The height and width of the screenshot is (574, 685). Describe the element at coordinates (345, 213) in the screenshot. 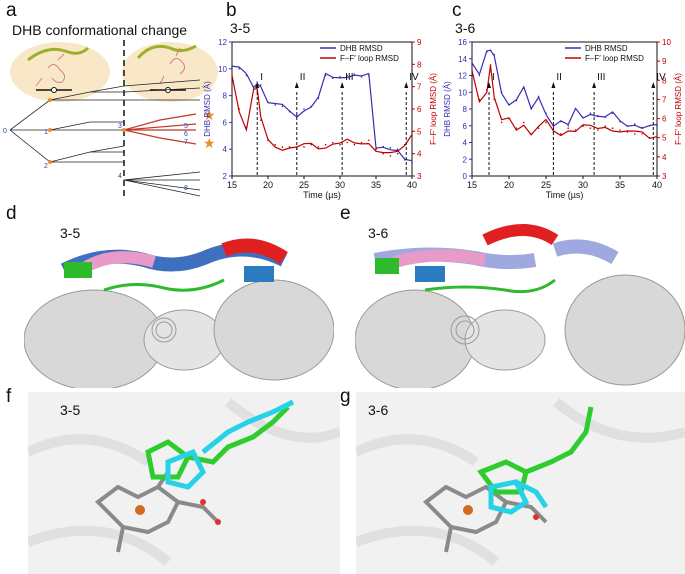

I see `panel-label-e: e` at that location.